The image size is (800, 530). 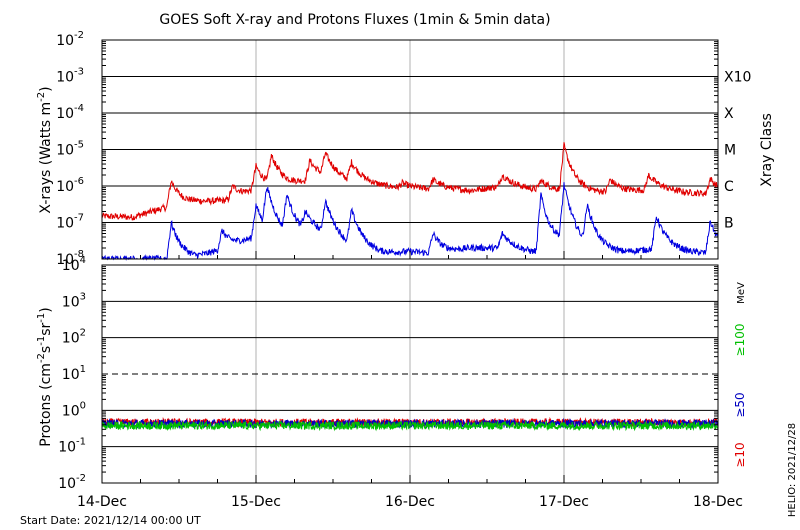 I want to click on xray-tick-label: 10⁻⁸, so click(x=70, y=258).